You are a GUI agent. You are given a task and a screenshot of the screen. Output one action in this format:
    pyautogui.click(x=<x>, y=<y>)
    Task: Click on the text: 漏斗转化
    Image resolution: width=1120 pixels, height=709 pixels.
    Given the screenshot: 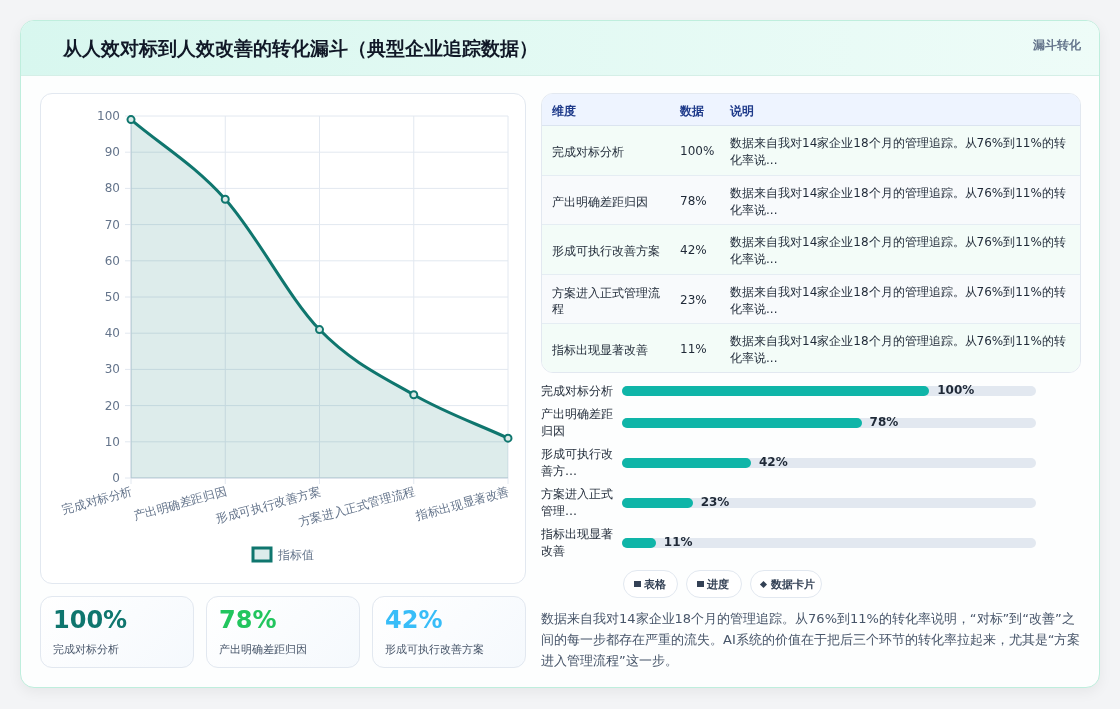 What is the action you would take?
    pyautogui.click(x=1057, y=45)
    